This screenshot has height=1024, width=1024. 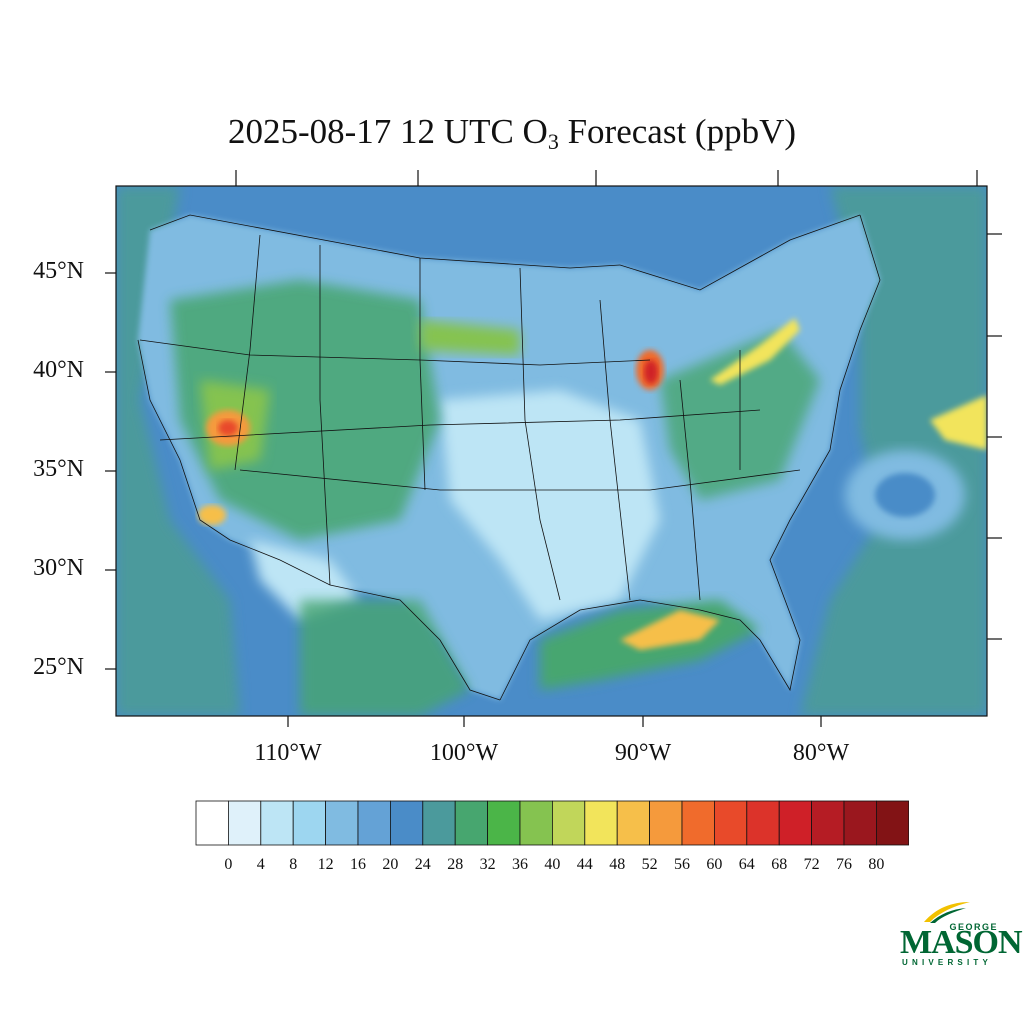 What do you see at coordinates (58, 568) in the screenshot?
I see `lat-label-30: 30°N` at bounding box center [58, 568].